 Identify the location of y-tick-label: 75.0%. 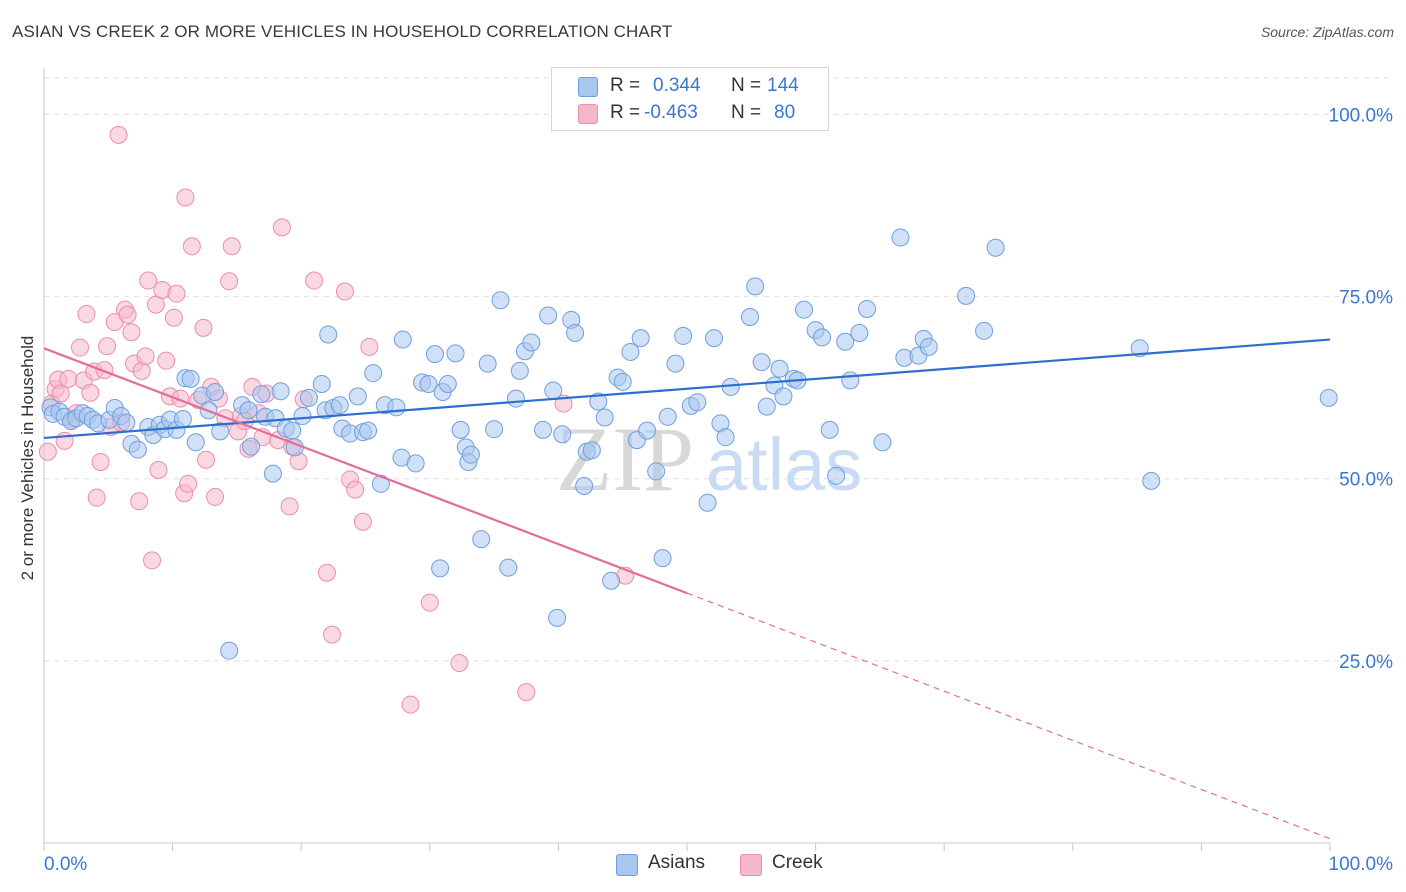
(1366, 298).